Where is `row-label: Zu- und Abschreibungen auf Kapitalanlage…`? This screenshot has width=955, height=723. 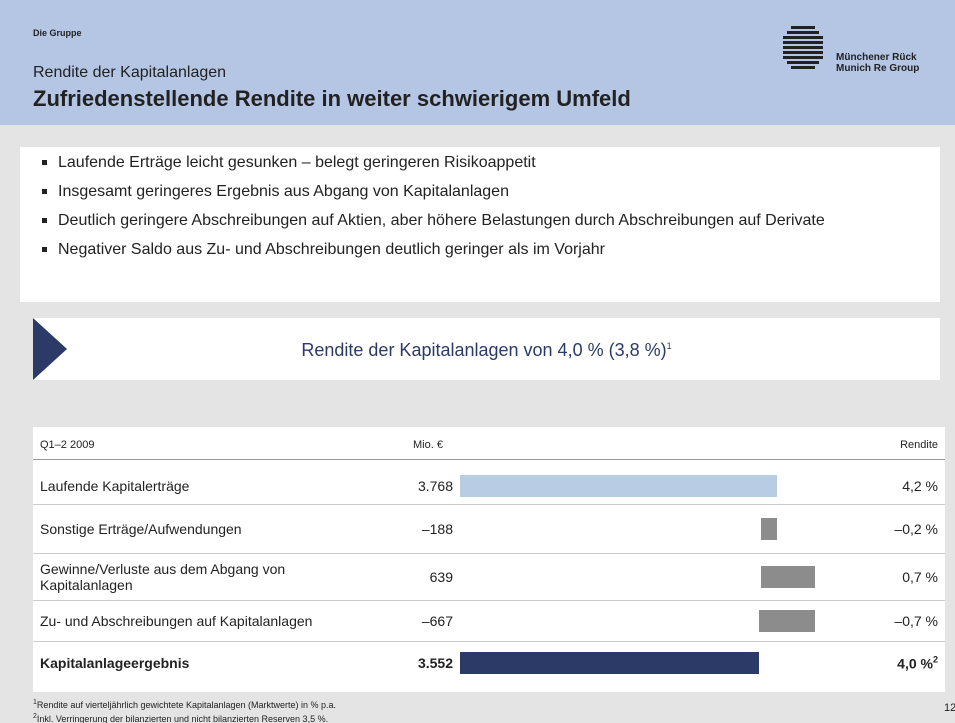
row-label: Zu- und Abschreibungen auf Kapitalanlage… is located at coordinates (176, 620).